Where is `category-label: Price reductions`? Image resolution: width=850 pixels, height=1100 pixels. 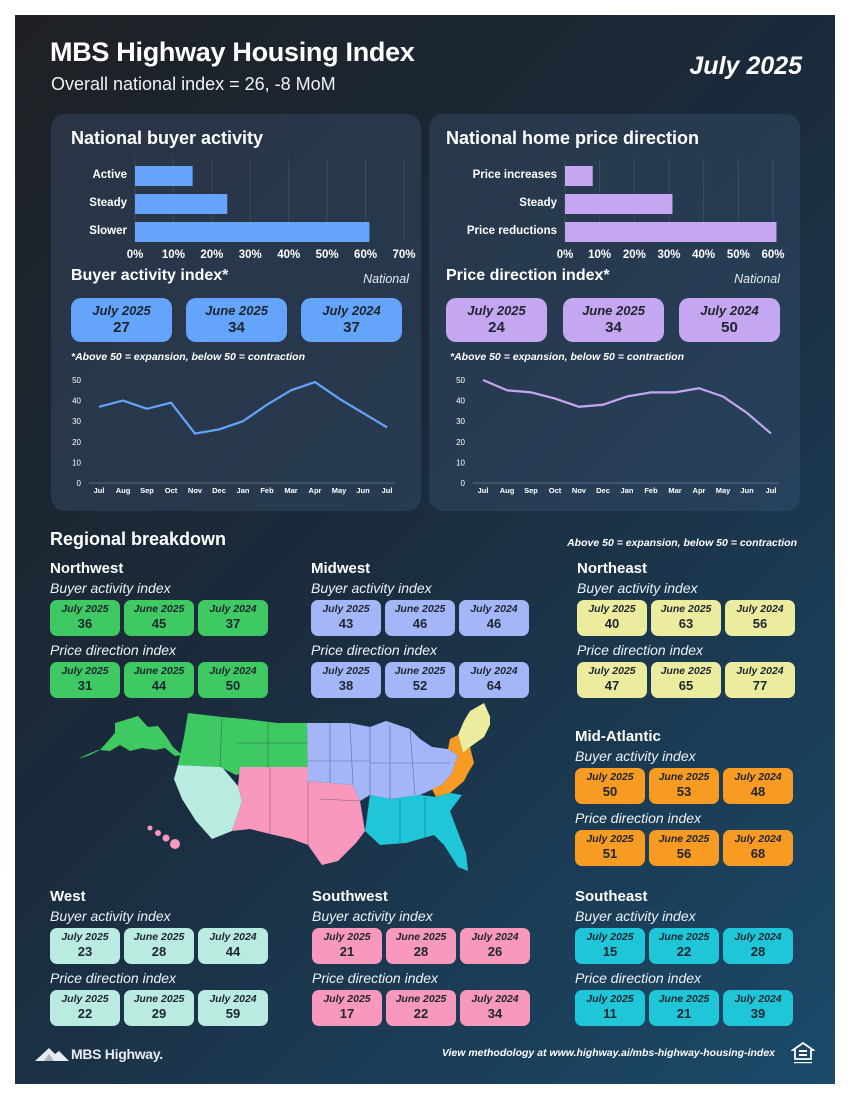
category-label: Price reductions is located at coordinates (512, 231).